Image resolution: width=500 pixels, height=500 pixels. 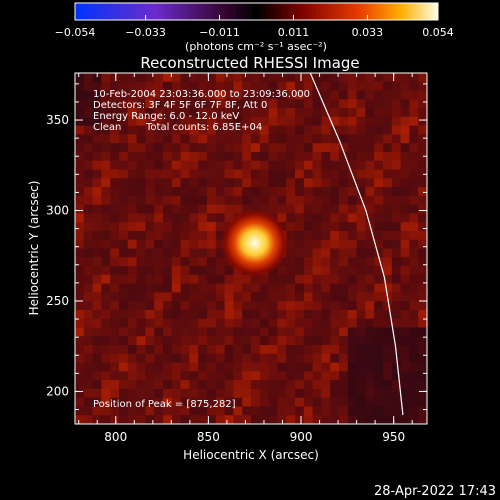 I want to click on colorbar-tick-label: −0.033, so click(x=145, y=32).